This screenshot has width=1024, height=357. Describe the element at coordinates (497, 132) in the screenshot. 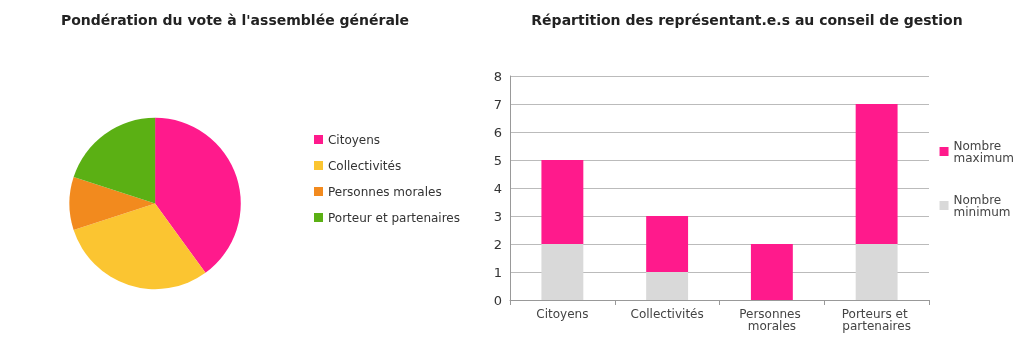

I see `y-tick-label: 6` at that location.